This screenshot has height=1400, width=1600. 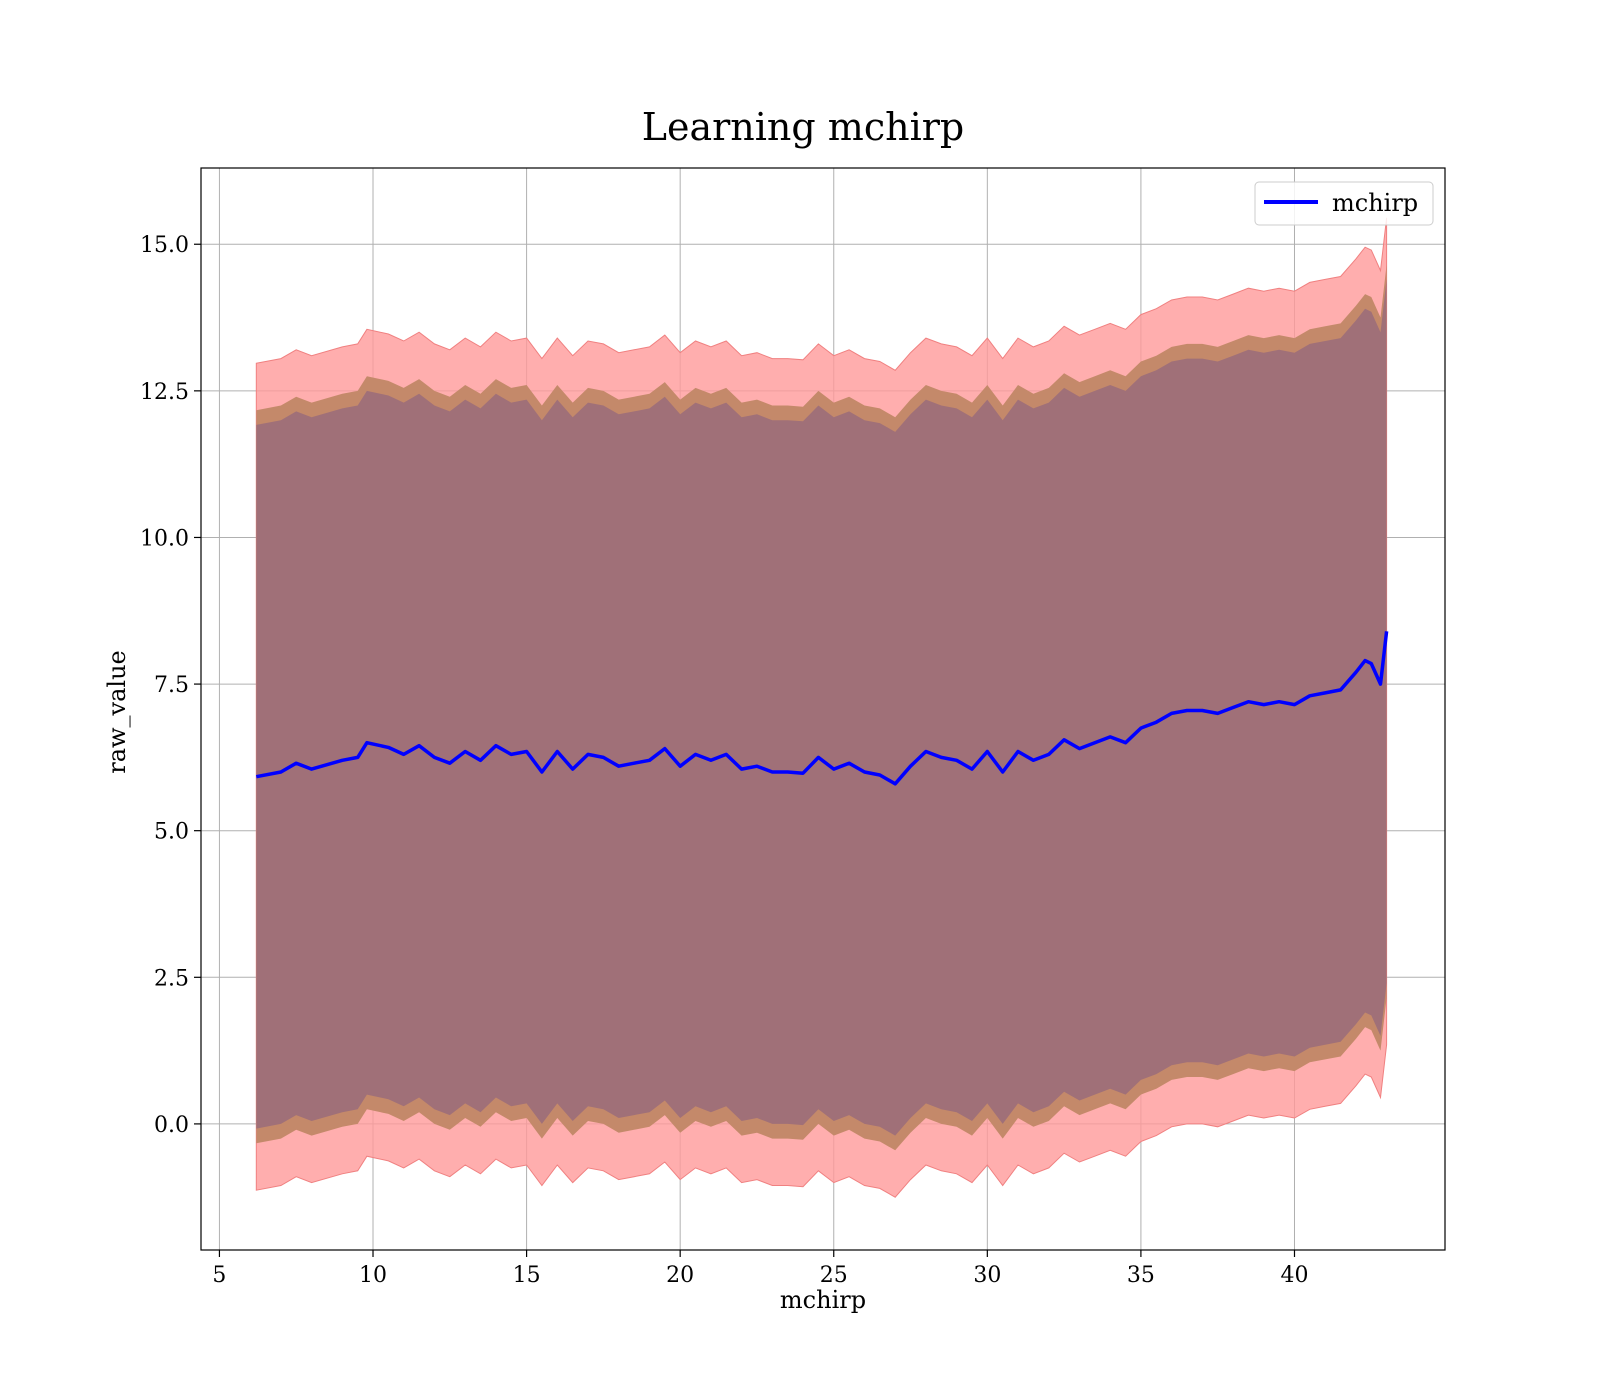 What do you see at coordinates (1294, 1275) in the screenshot?
I see `x-tick-label: 40` at bounding box center [1294, 1275].